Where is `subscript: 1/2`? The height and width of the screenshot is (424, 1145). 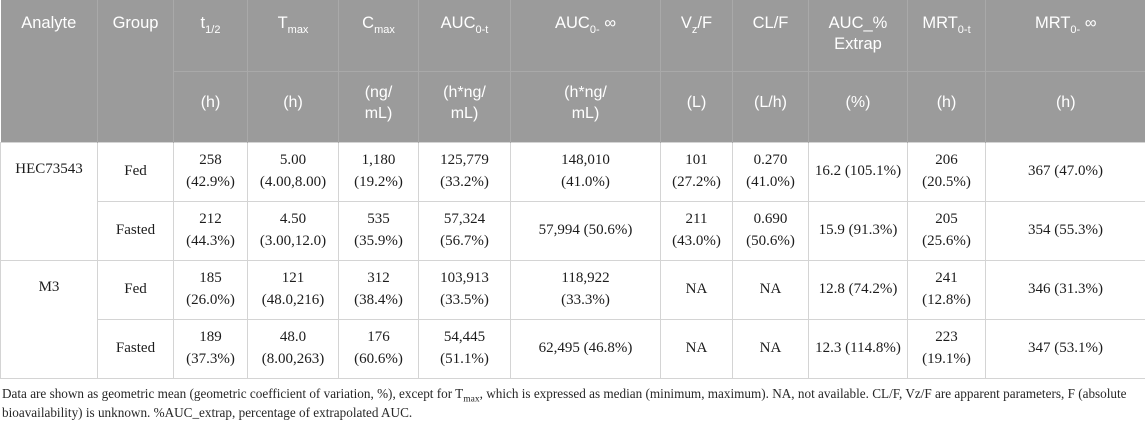 subscript: 1/2 is located at coordinates (213, 30).